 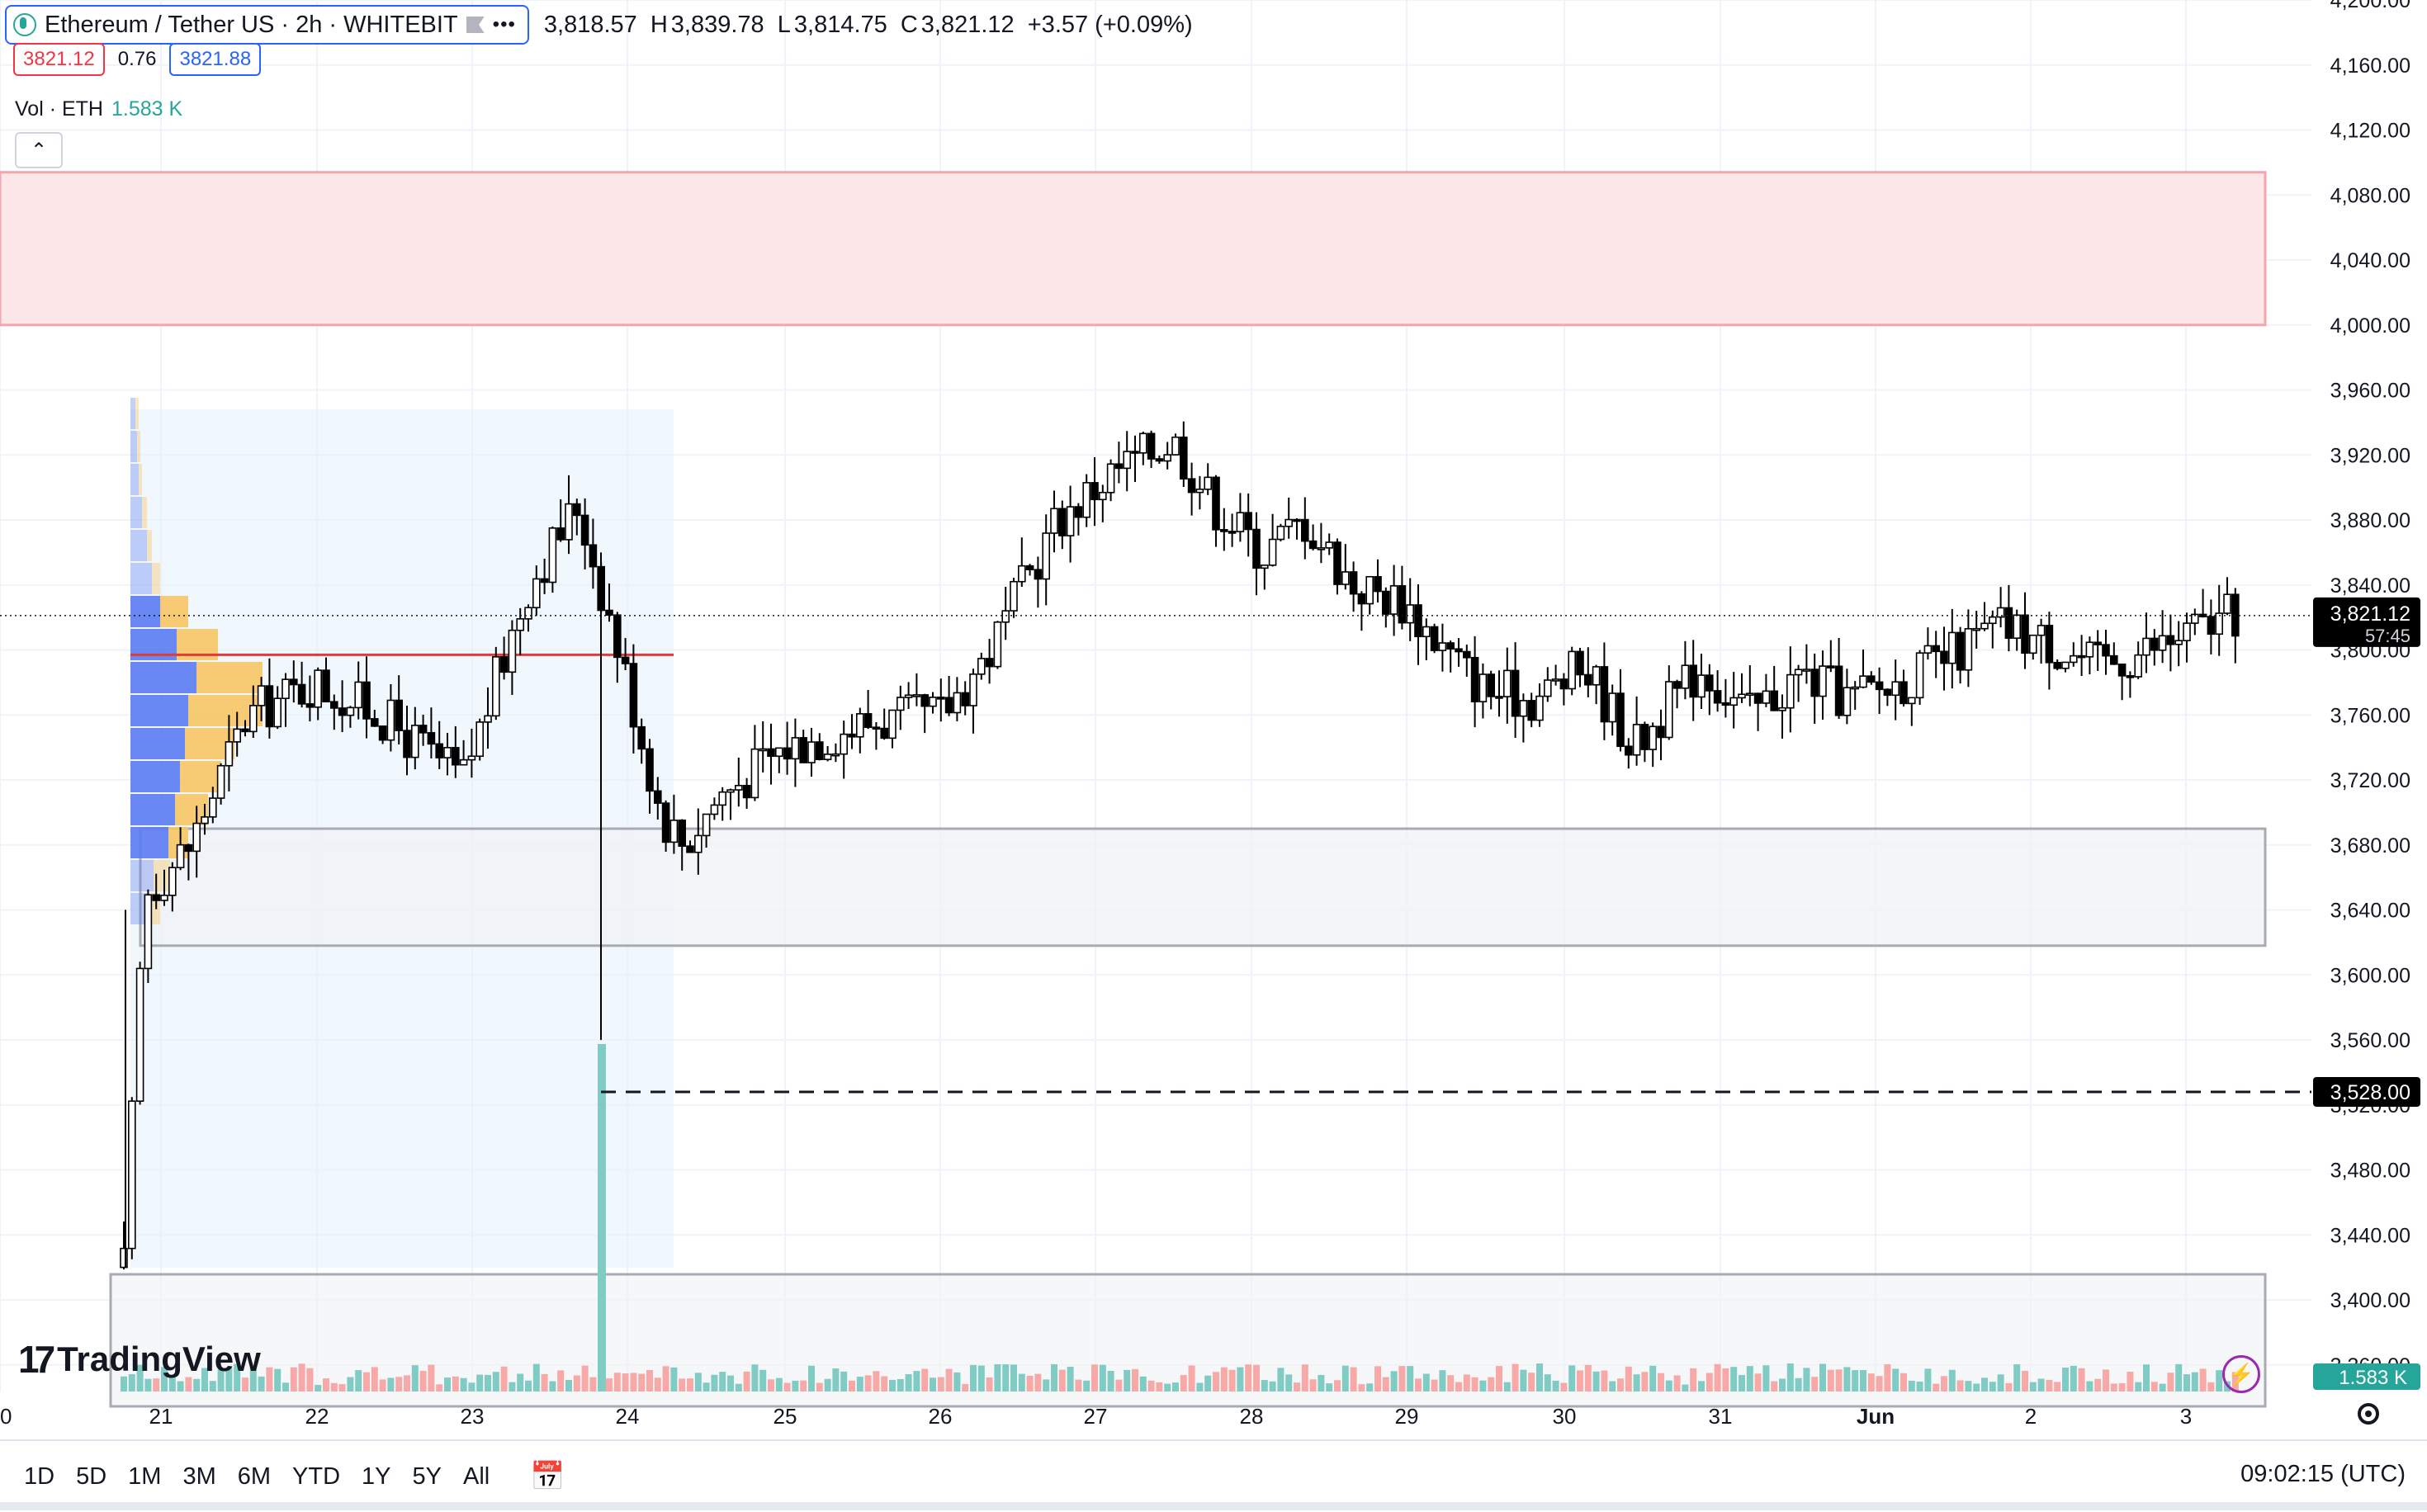 What do you see at coordinates (316, 1476) in the screenshot?
I see `range-ytd: YTD` at bounding box center [316, 1476].